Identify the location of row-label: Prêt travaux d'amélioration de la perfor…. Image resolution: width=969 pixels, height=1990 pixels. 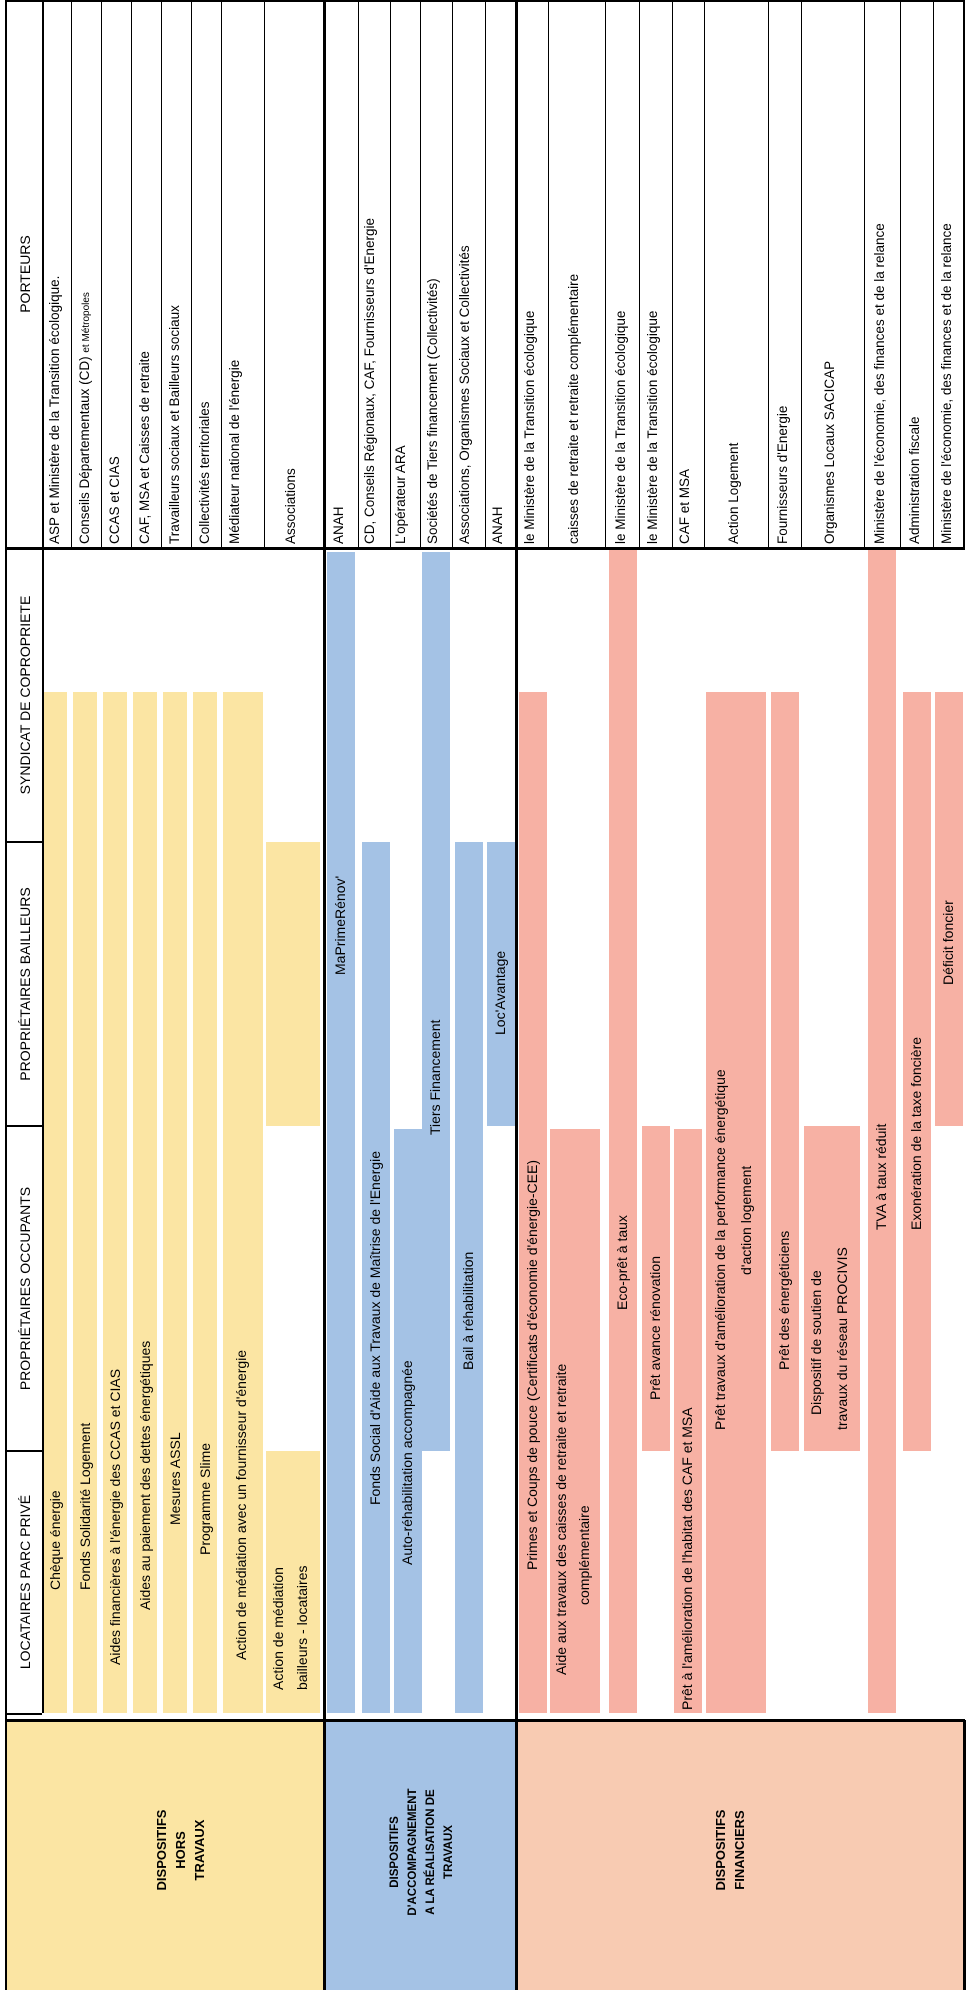
(720, 1249).